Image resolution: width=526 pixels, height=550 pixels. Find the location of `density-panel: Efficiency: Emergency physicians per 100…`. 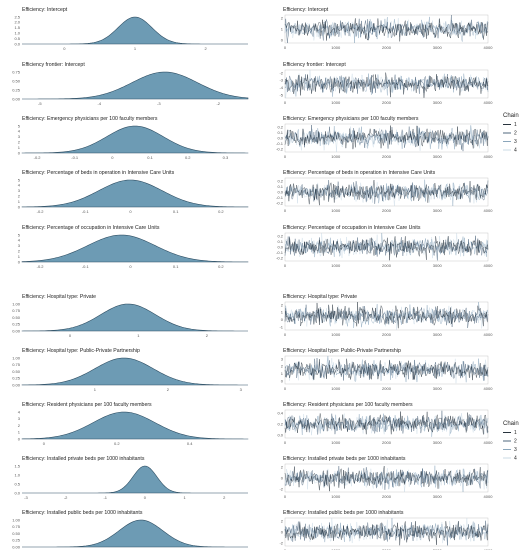

density-panel: Efficiency: Emergency physicians per 100… is located at coordinates (133, 138).